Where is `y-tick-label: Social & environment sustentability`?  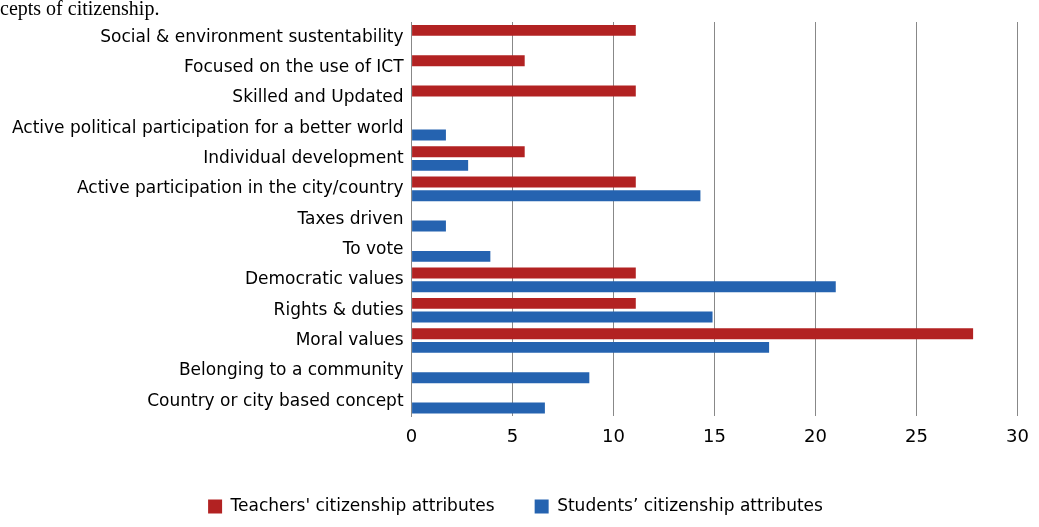
y-tick-label: Social & environment sustentability is located at coordinates (252, 35).